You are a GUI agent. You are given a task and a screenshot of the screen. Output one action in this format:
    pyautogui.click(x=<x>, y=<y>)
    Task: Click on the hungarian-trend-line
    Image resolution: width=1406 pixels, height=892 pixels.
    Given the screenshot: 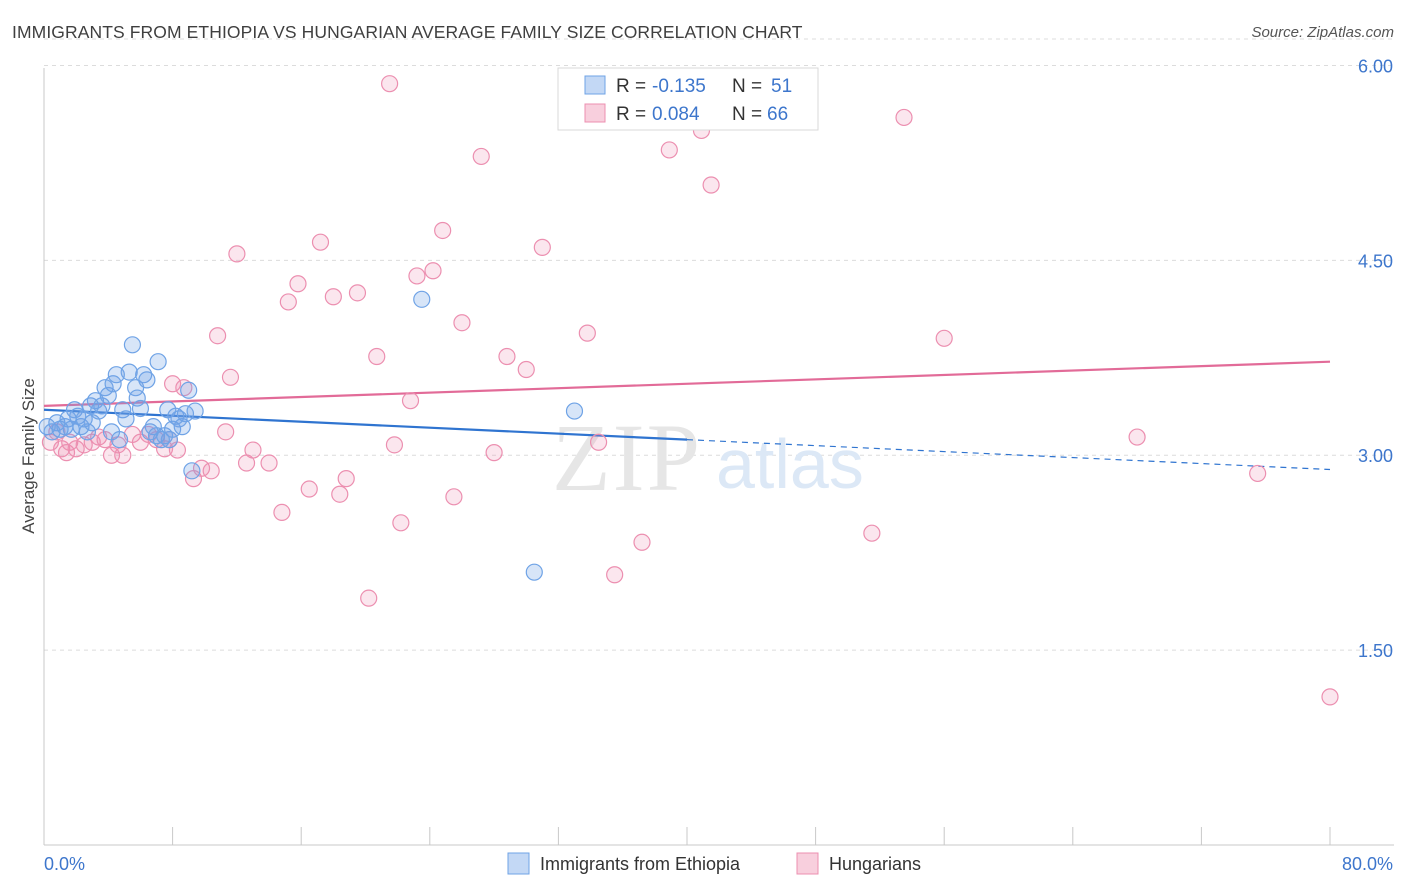 What is the action you would take?
    pyautogui.click(x=687, y=383)
    